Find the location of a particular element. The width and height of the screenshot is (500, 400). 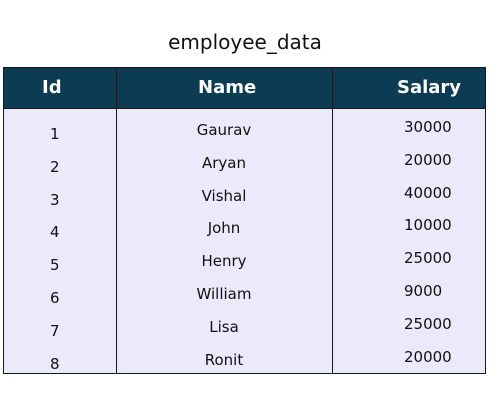

table-row: 6 William 9000 is located at coordinates (244, 296).